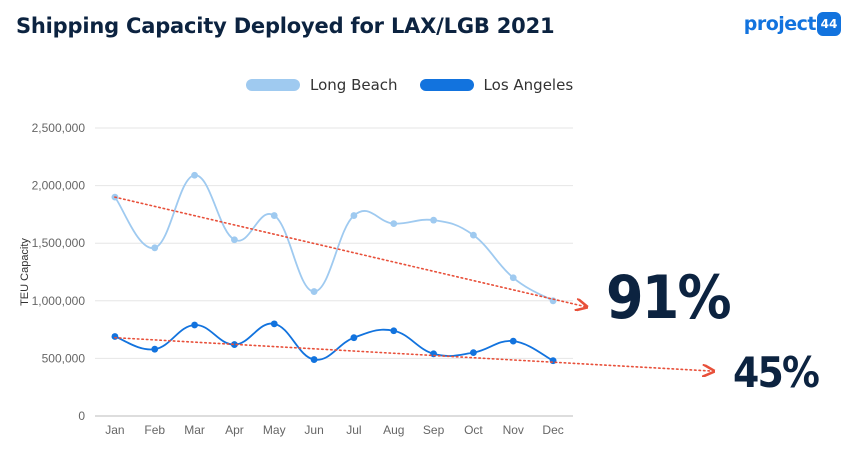  Describe the element at coordinates (353, 430) in the screenshot. I see `x-tick-label: Jul` at that location.